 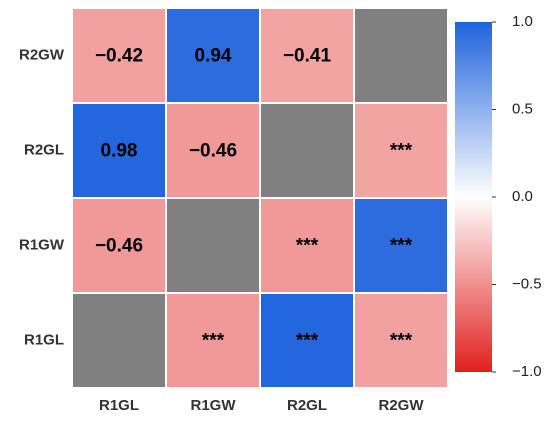 I want to click on x-tick-label: R1GW, so click(x=214, y=405).